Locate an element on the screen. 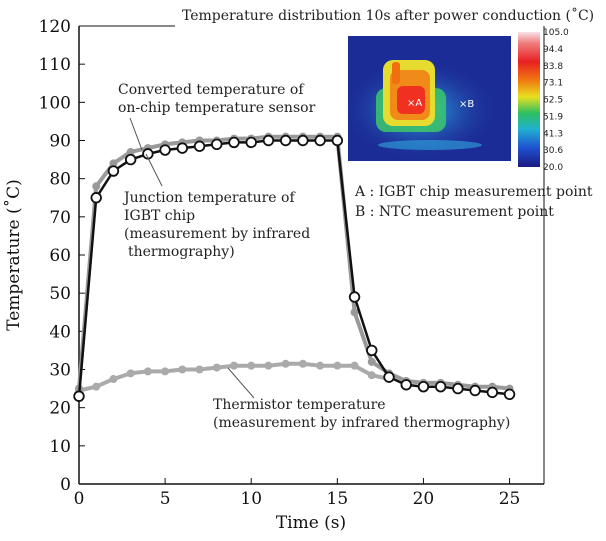 This screenshot has height=541, width=606. scale-tick-label: 51.9 is located at coordinates (553, 117).